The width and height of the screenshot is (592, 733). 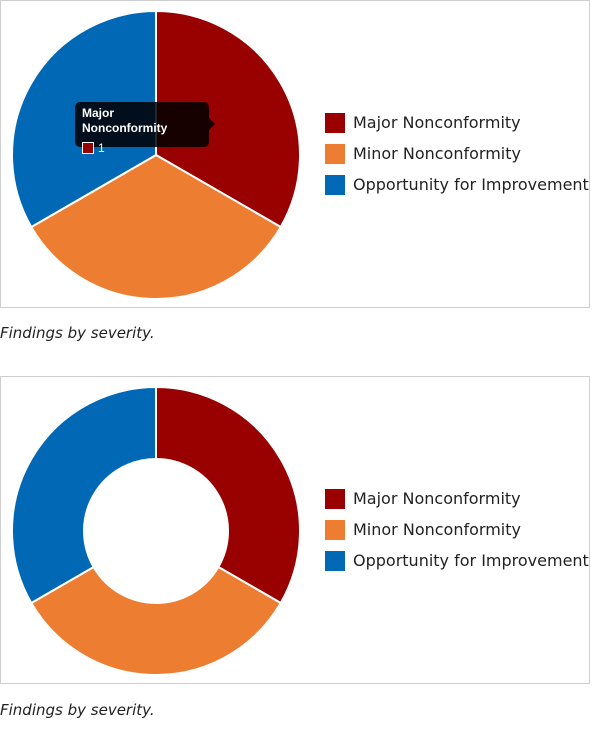 I want to click on tooltip-swatch, so click(x=88, y=148).